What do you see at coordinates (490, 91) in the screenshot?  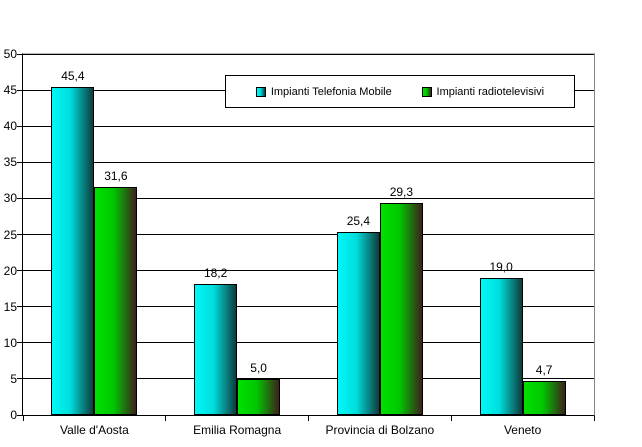 I see `legend-label-radiotelevisivi: Impianti radiotelevisivi` at bounding box center [490, 91].